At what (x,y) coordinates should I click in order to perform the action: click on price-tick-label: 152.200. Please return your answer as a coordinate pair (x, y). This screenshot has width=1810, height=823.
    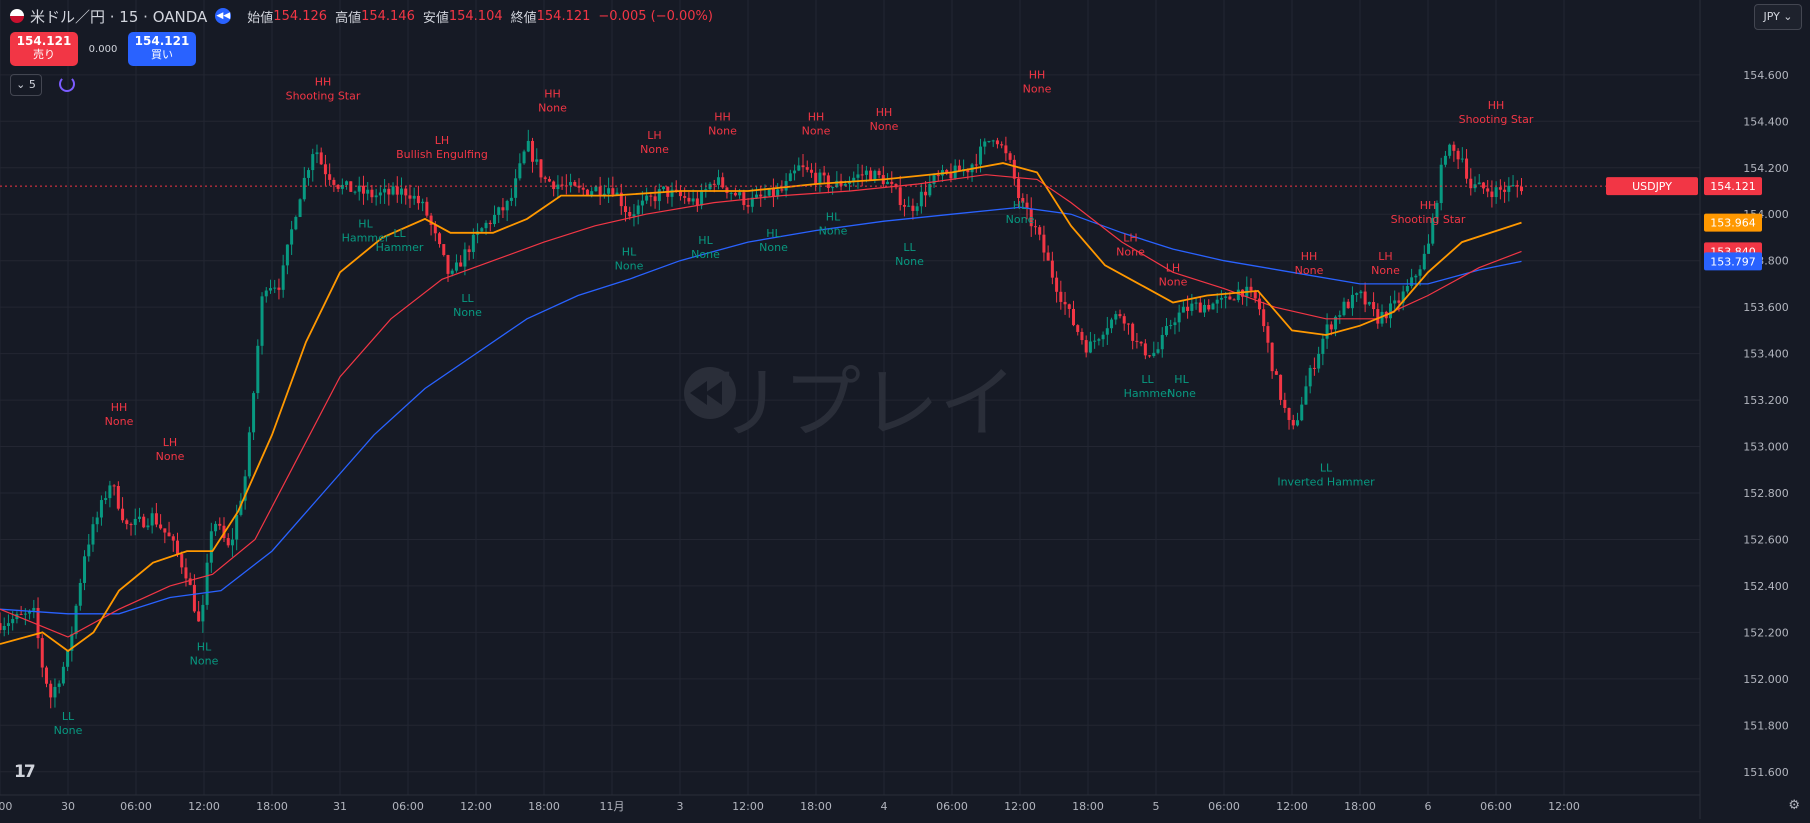
    Looking at the image, I should click on (1766, 632).